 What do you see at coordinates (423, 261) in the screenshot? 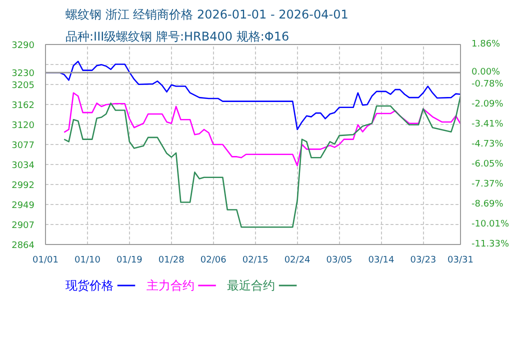
I see `x-tick-label: 03/23` at bounding box center [423, 261].